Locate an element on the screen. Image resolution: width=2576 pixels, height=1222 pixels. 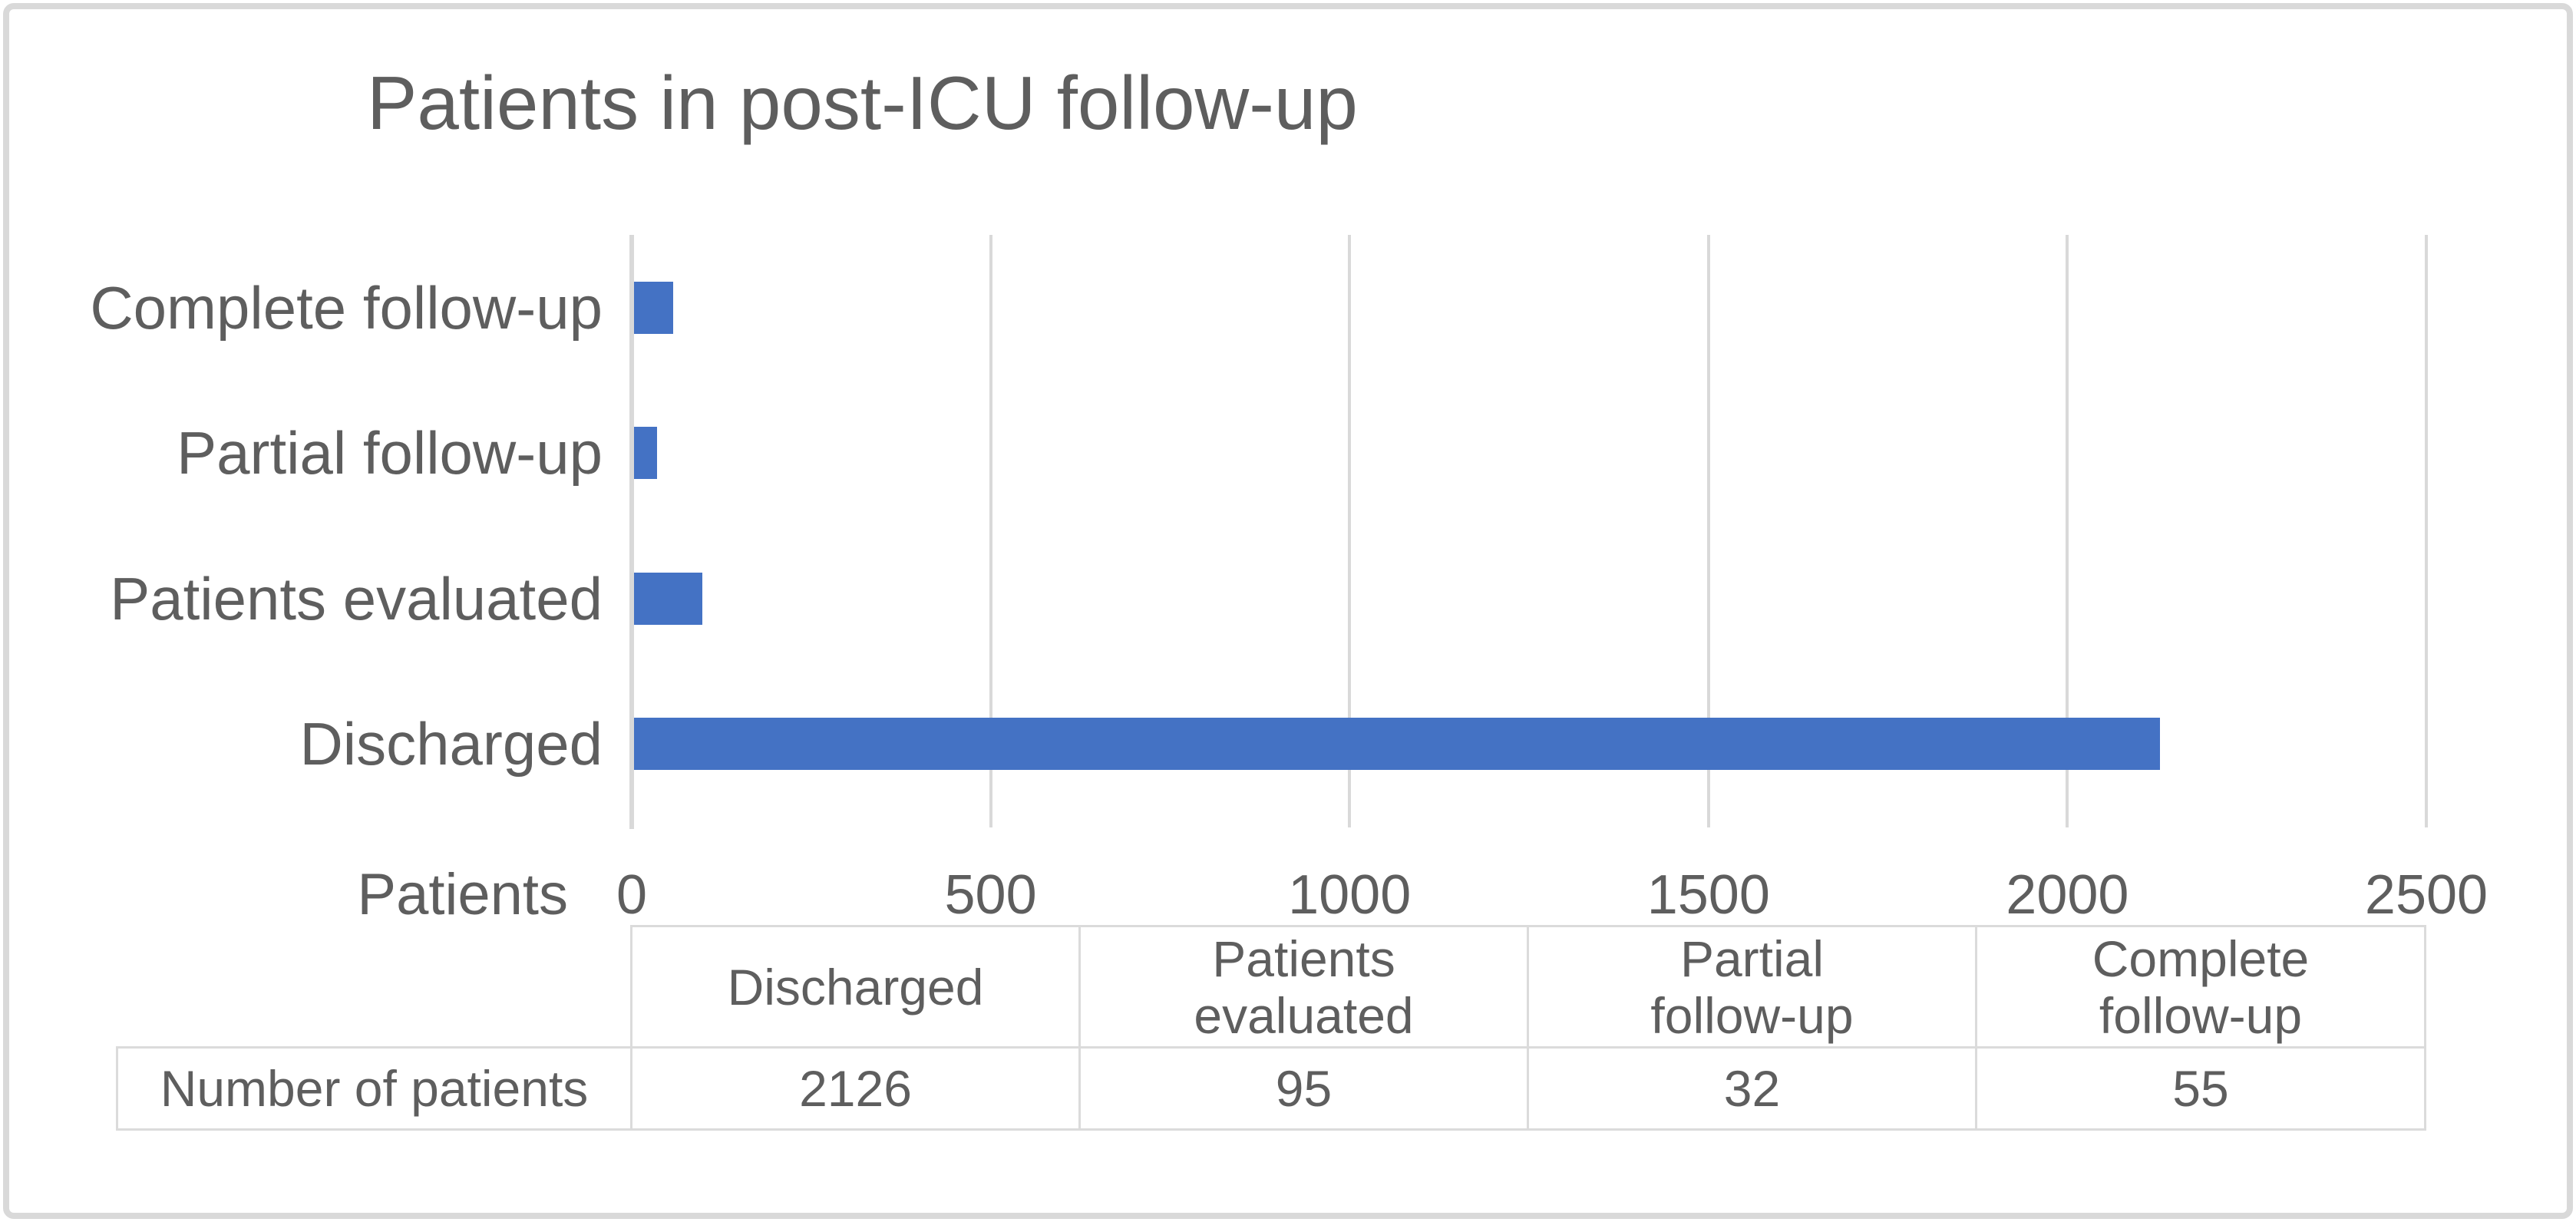
x-tick-label-1500: 1500 is located at coordinates (1708, 895).